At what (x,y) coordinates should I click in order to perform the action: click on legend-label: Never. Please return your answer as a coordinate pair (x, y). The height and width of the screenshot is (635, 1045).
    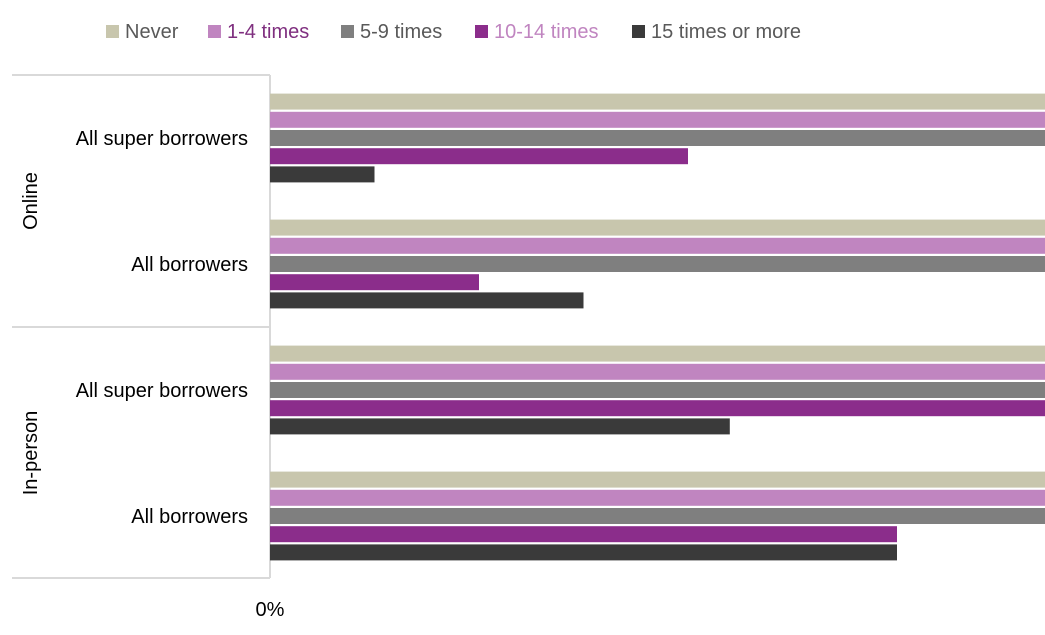
    Looking at the image, I should click on (152, 32).